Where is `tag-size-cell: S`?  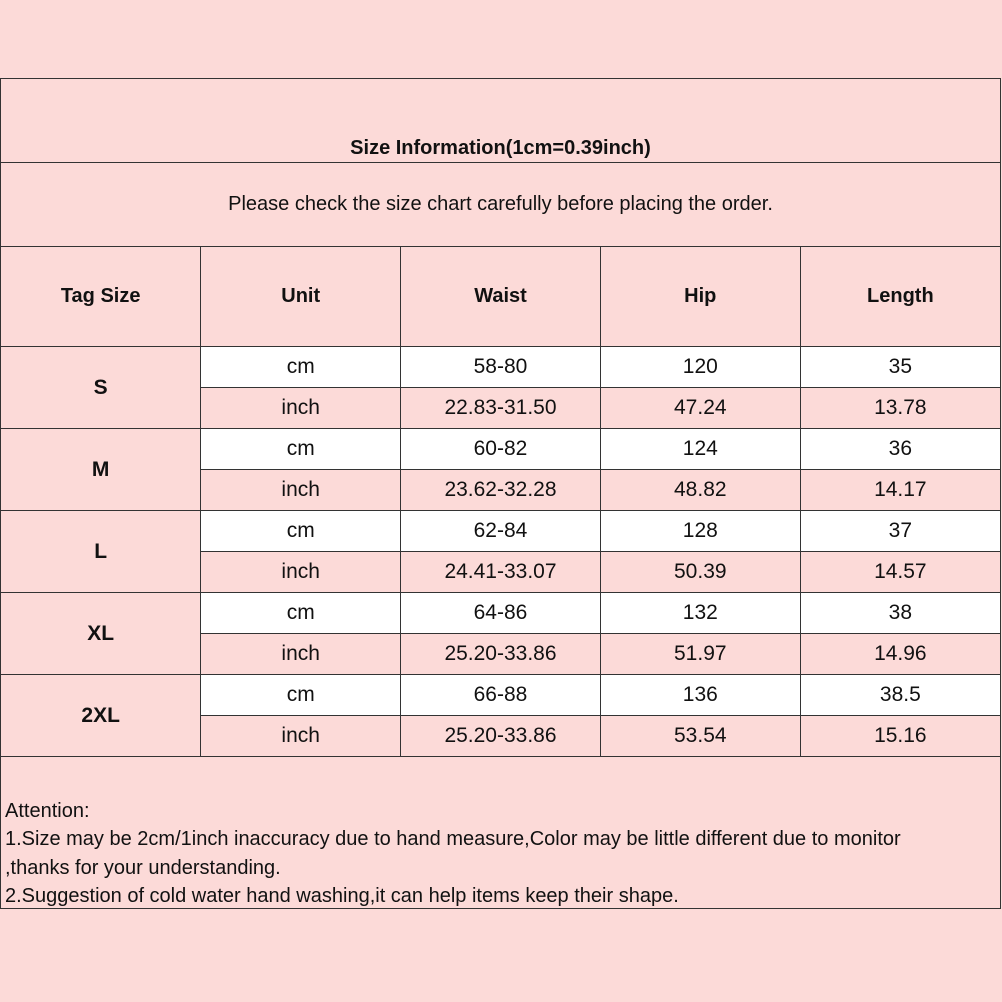 tag-size-cell: S is located at coordinates (101, 387).